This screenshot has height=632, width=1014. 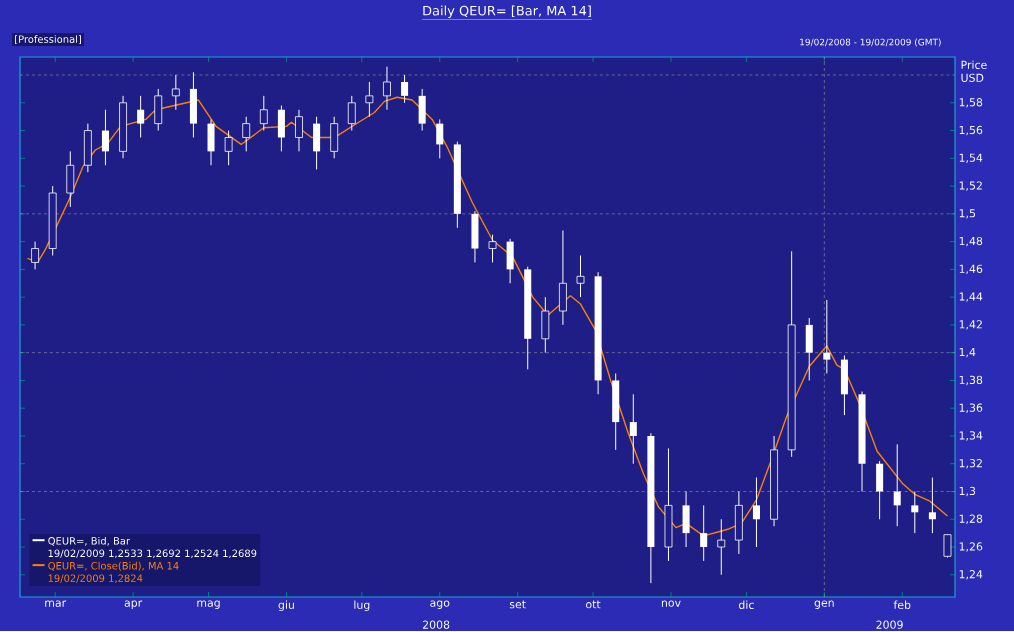 What do you see at coordinates (113, 566) in the screenshot?
I see `legend-label: QEUR=, Close(Bid), MA 14` at bounding box center [113, 566].